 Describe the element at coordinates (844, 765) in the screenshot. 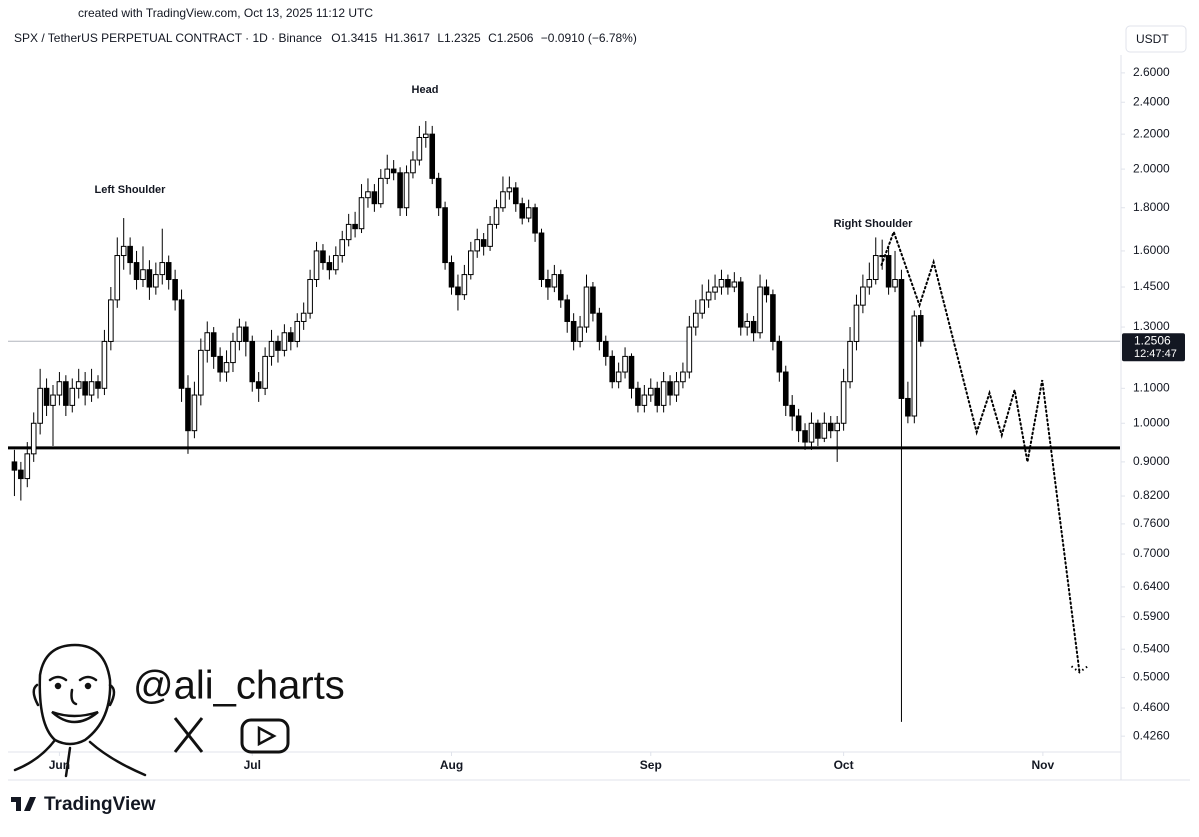

I see `x-tick-label: Oct` at that location.